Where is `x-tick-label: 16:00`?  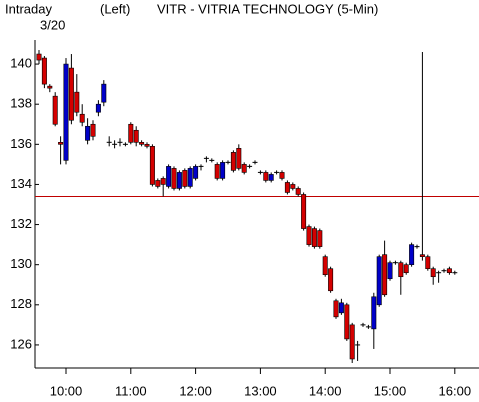
x-tick-label: 16:00 is located at coordinates (455, 390).